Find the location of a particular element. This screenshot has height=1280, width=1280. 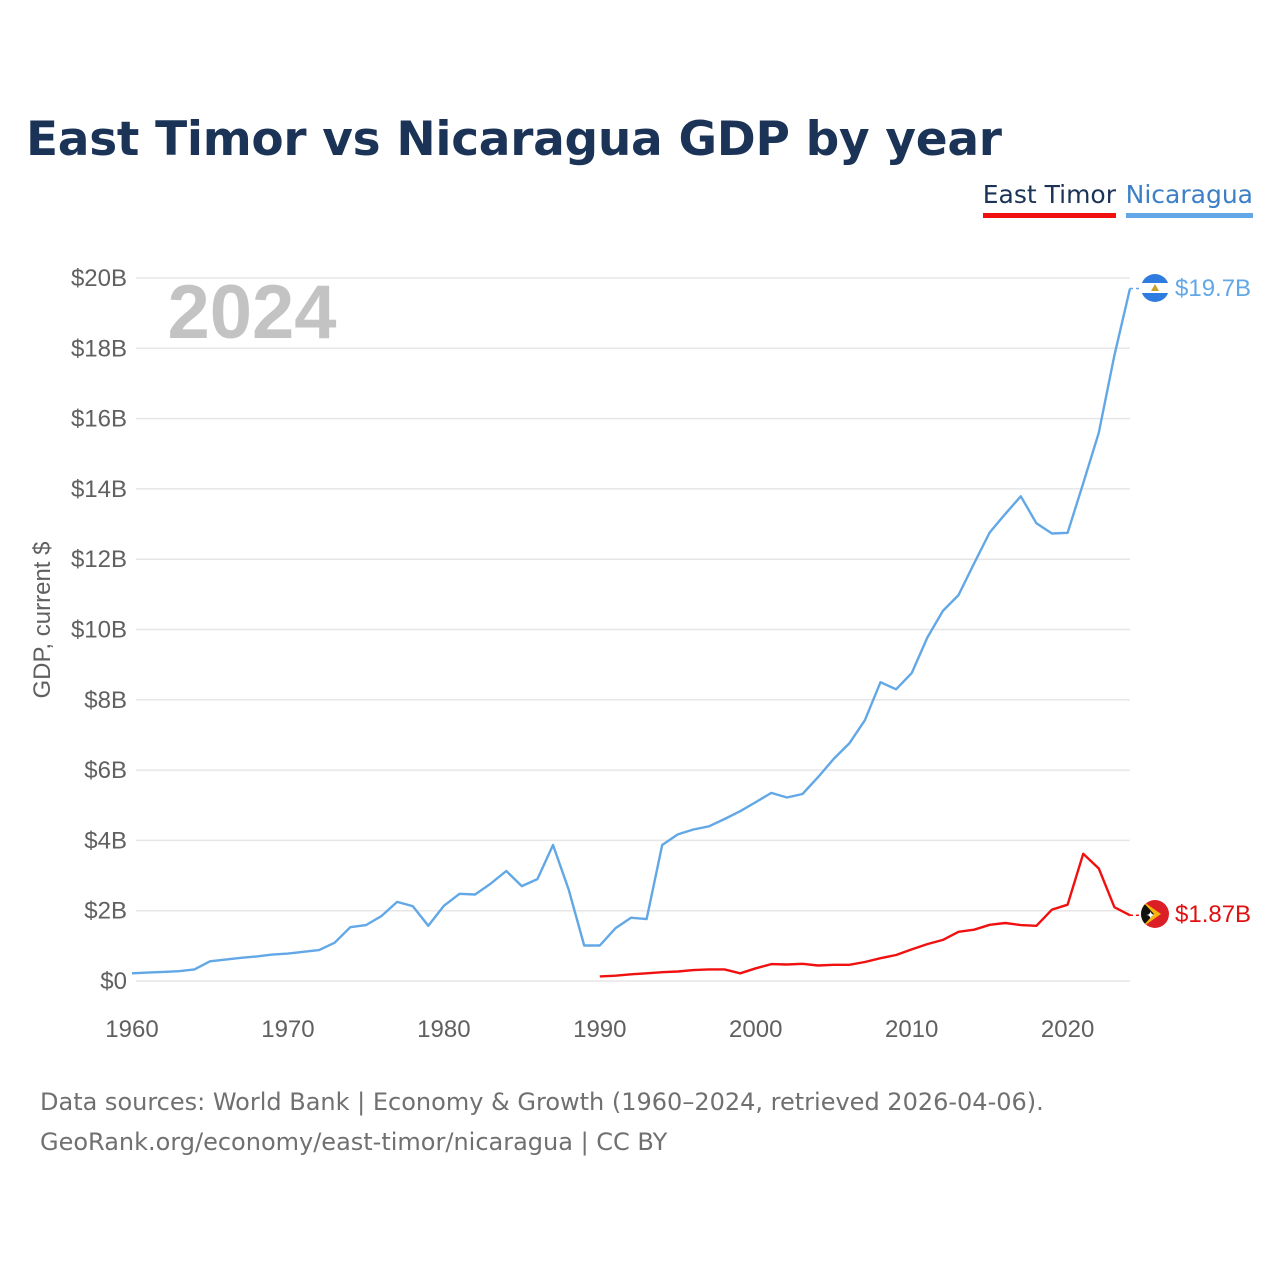

year-watermark: 2024 is located at coordinates (251, 312).